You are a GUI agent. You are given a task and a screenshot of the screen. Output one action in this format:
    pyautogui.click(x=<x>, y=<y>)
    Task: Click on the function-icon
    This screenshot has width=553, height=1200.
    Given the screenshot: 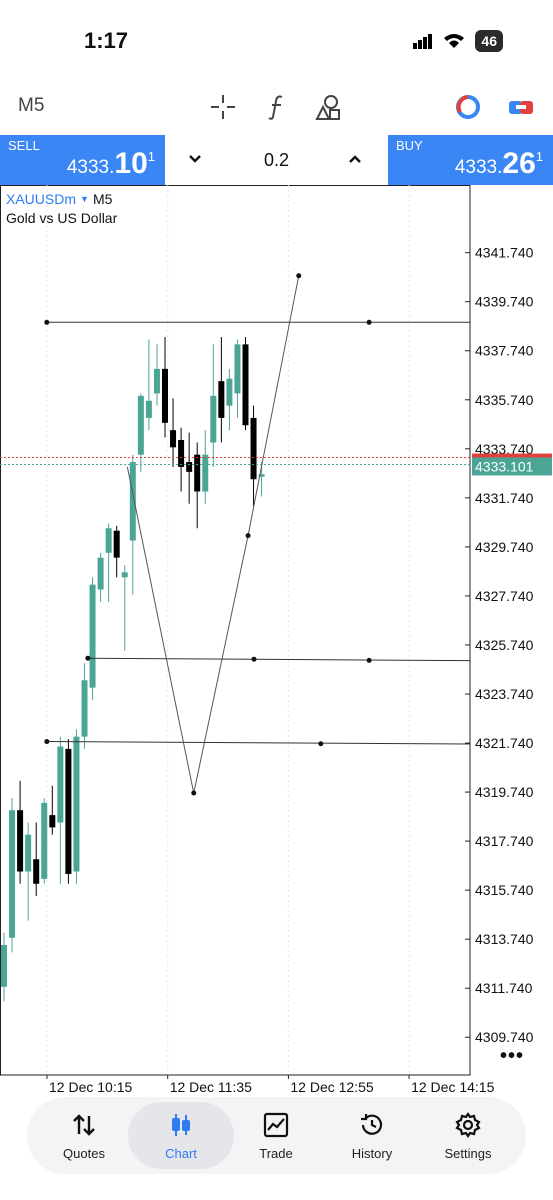 What is the action you would take?
    pyautogui.click(x=277, y=107)
    